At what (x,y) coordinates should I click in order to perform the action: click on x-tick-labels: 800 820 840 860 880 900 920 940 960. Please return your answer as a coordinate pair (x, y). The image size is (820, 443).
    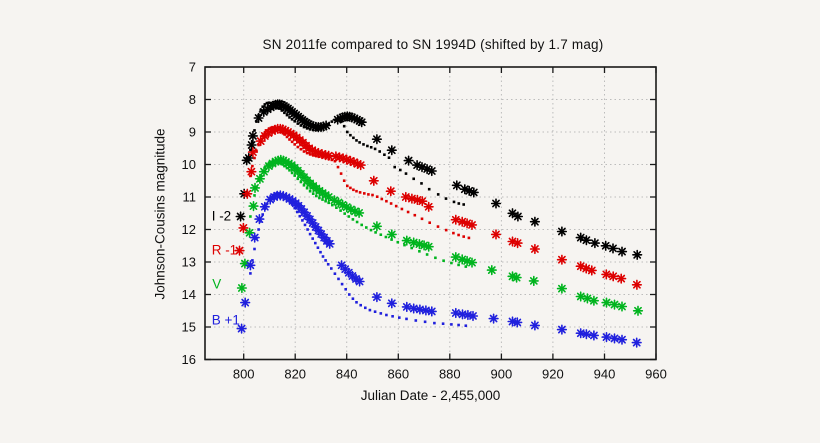
    Looking at the image, I should click on (450, 374).